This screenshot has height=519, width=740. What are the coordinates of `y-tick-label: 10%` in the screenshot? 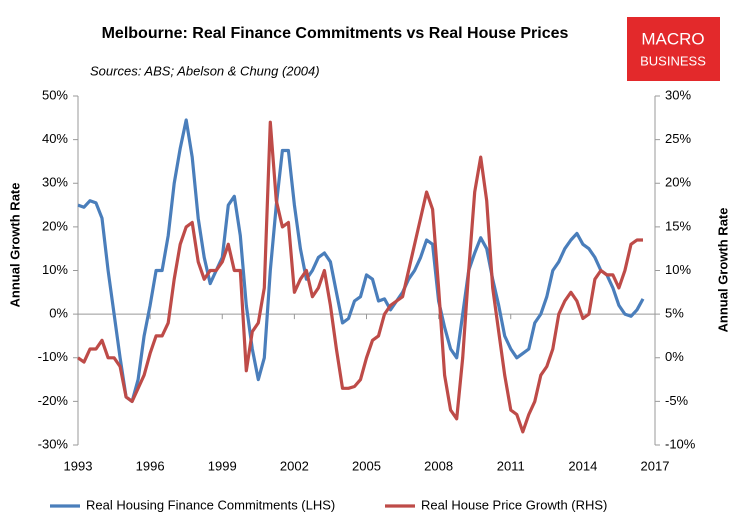 It's located at (55, 269).